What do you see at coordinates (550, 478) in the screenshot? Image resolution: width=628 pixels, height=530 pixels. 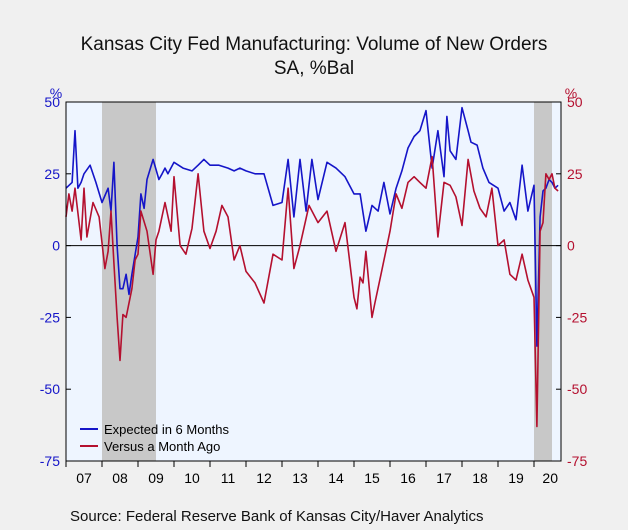 I see `x-tick-label: 20` at bounding box center [550, 478].